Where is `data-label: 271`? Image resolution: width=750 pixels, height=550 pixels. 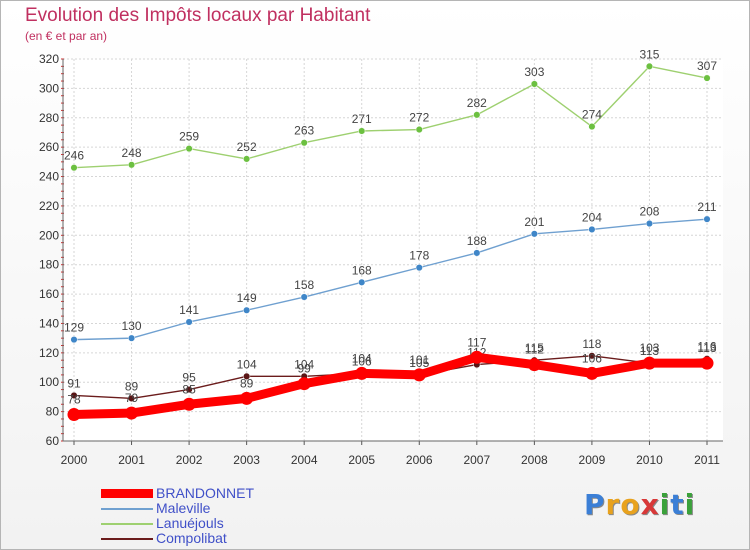 data-label: 271 is located at coordinates (362, 119).